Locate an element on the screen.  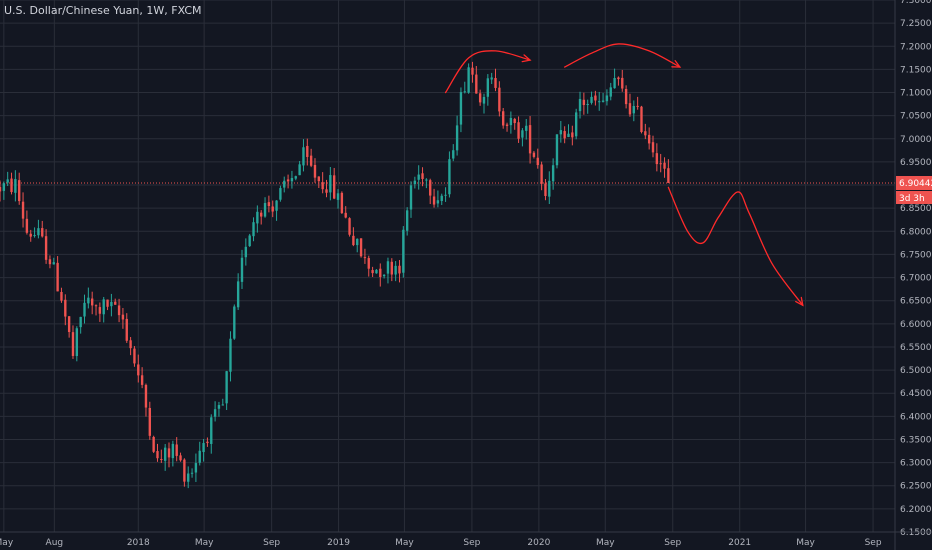
price-tick-label: 7.15000 is located at coordinates (916, 70).